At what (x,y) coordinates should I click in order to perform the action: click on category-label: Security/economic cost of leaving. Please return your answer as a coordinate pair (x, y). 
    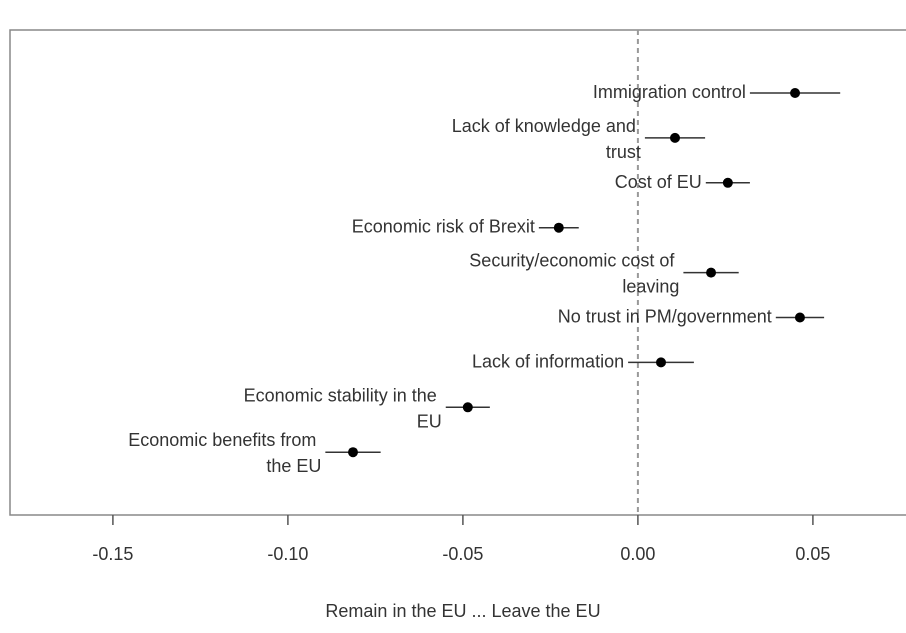
    Looking at the image, I should click on (574, 273).